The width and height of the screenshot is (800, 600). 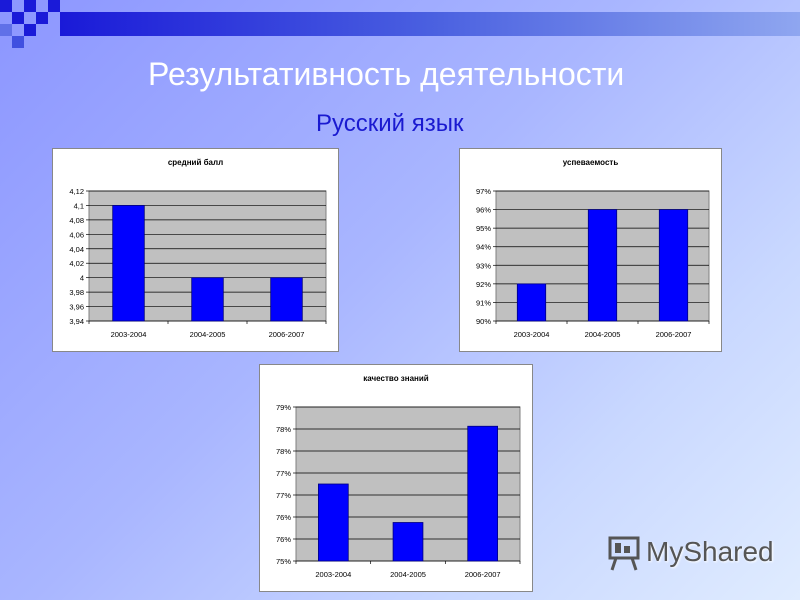 What do you see at coordinates (386, 74) in the screenshot?
I see `slide-title: Результативность деятельности` at bounding box center [386, 74].